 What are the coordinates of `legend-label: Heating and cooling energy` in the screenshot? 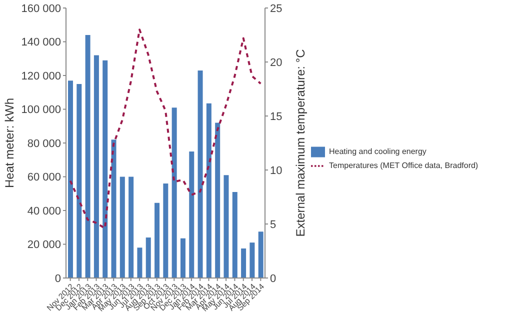 It's located at (377, 151).